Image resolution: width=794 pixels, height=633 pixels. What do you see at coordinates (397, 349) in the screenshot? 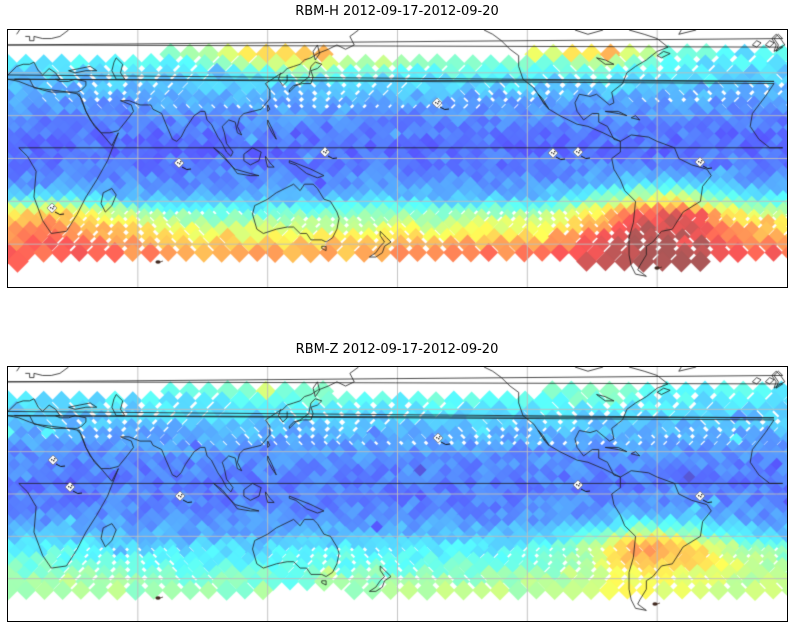
I see `plot-title-rbm-z: RBM-Z 2012-09-17-2012-09-20` at bounding box center [397, 349].